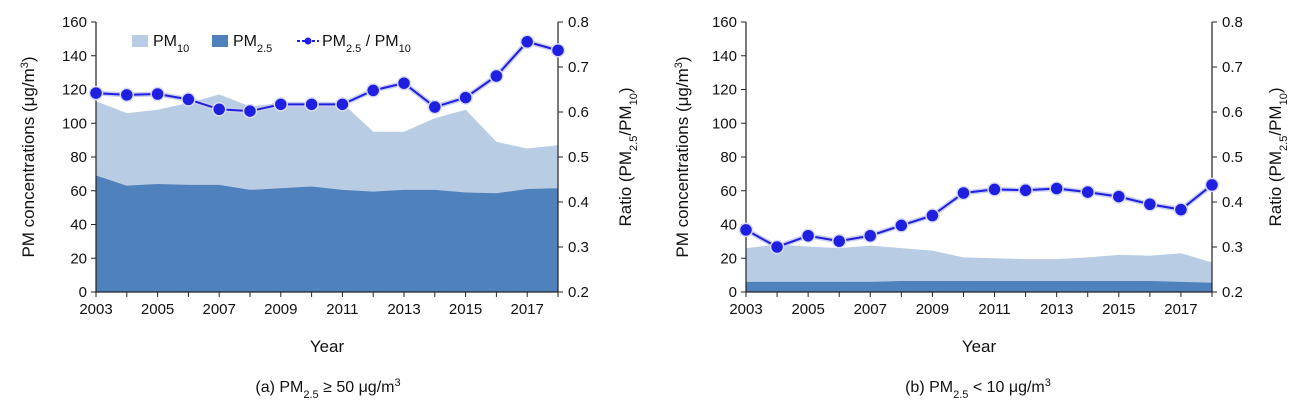  I want to click on legend: PM10 PM2.5 PM2.5 / PM10, so click(271, 44).